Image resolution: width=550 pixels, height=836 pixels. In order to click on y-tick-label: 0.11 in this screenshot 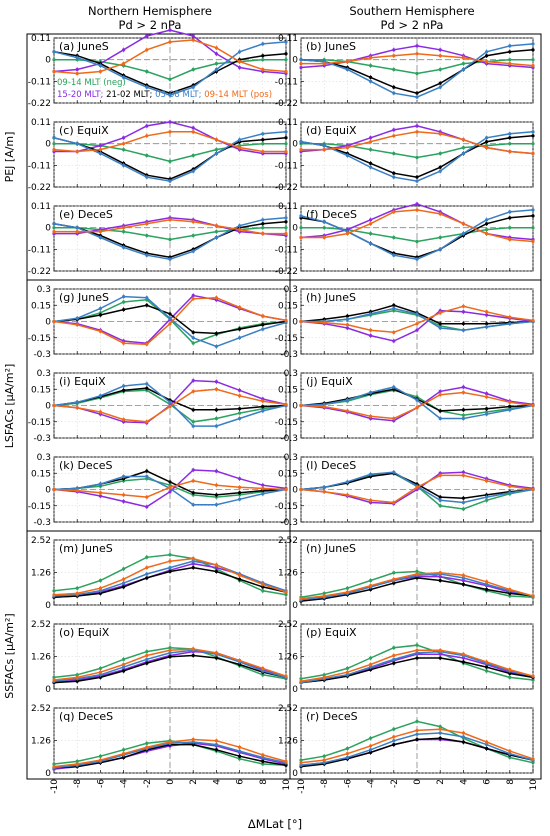, I will do `click(288, 39)`.